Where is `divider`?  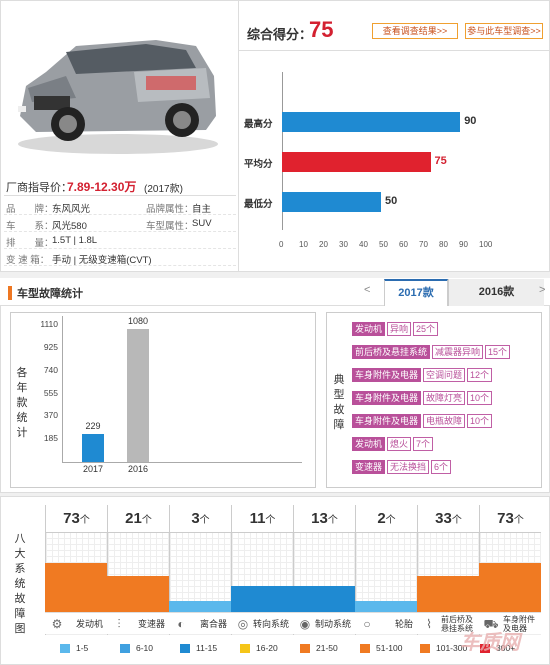
divider is located at coordinates (238, 136).